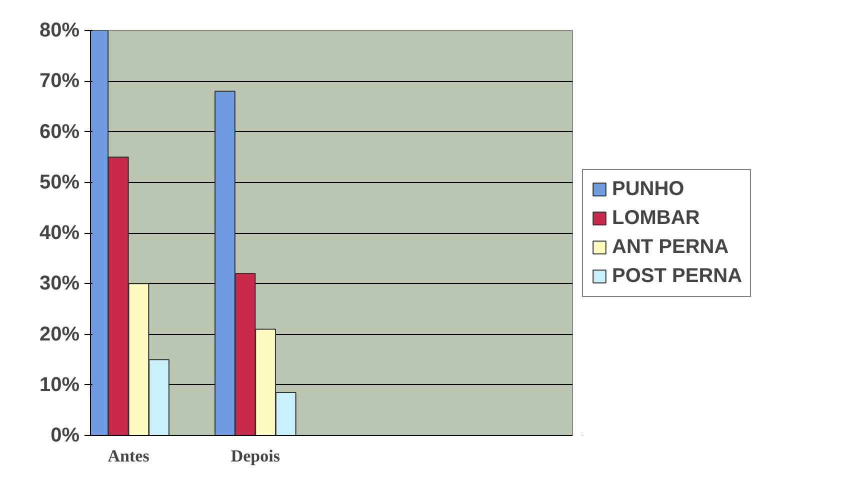 The height and width of the screenshot is (480, 847). Describe the element at coordinates (59, 31) in the screenshot. I see `y-tick-label: 80%` at that location.